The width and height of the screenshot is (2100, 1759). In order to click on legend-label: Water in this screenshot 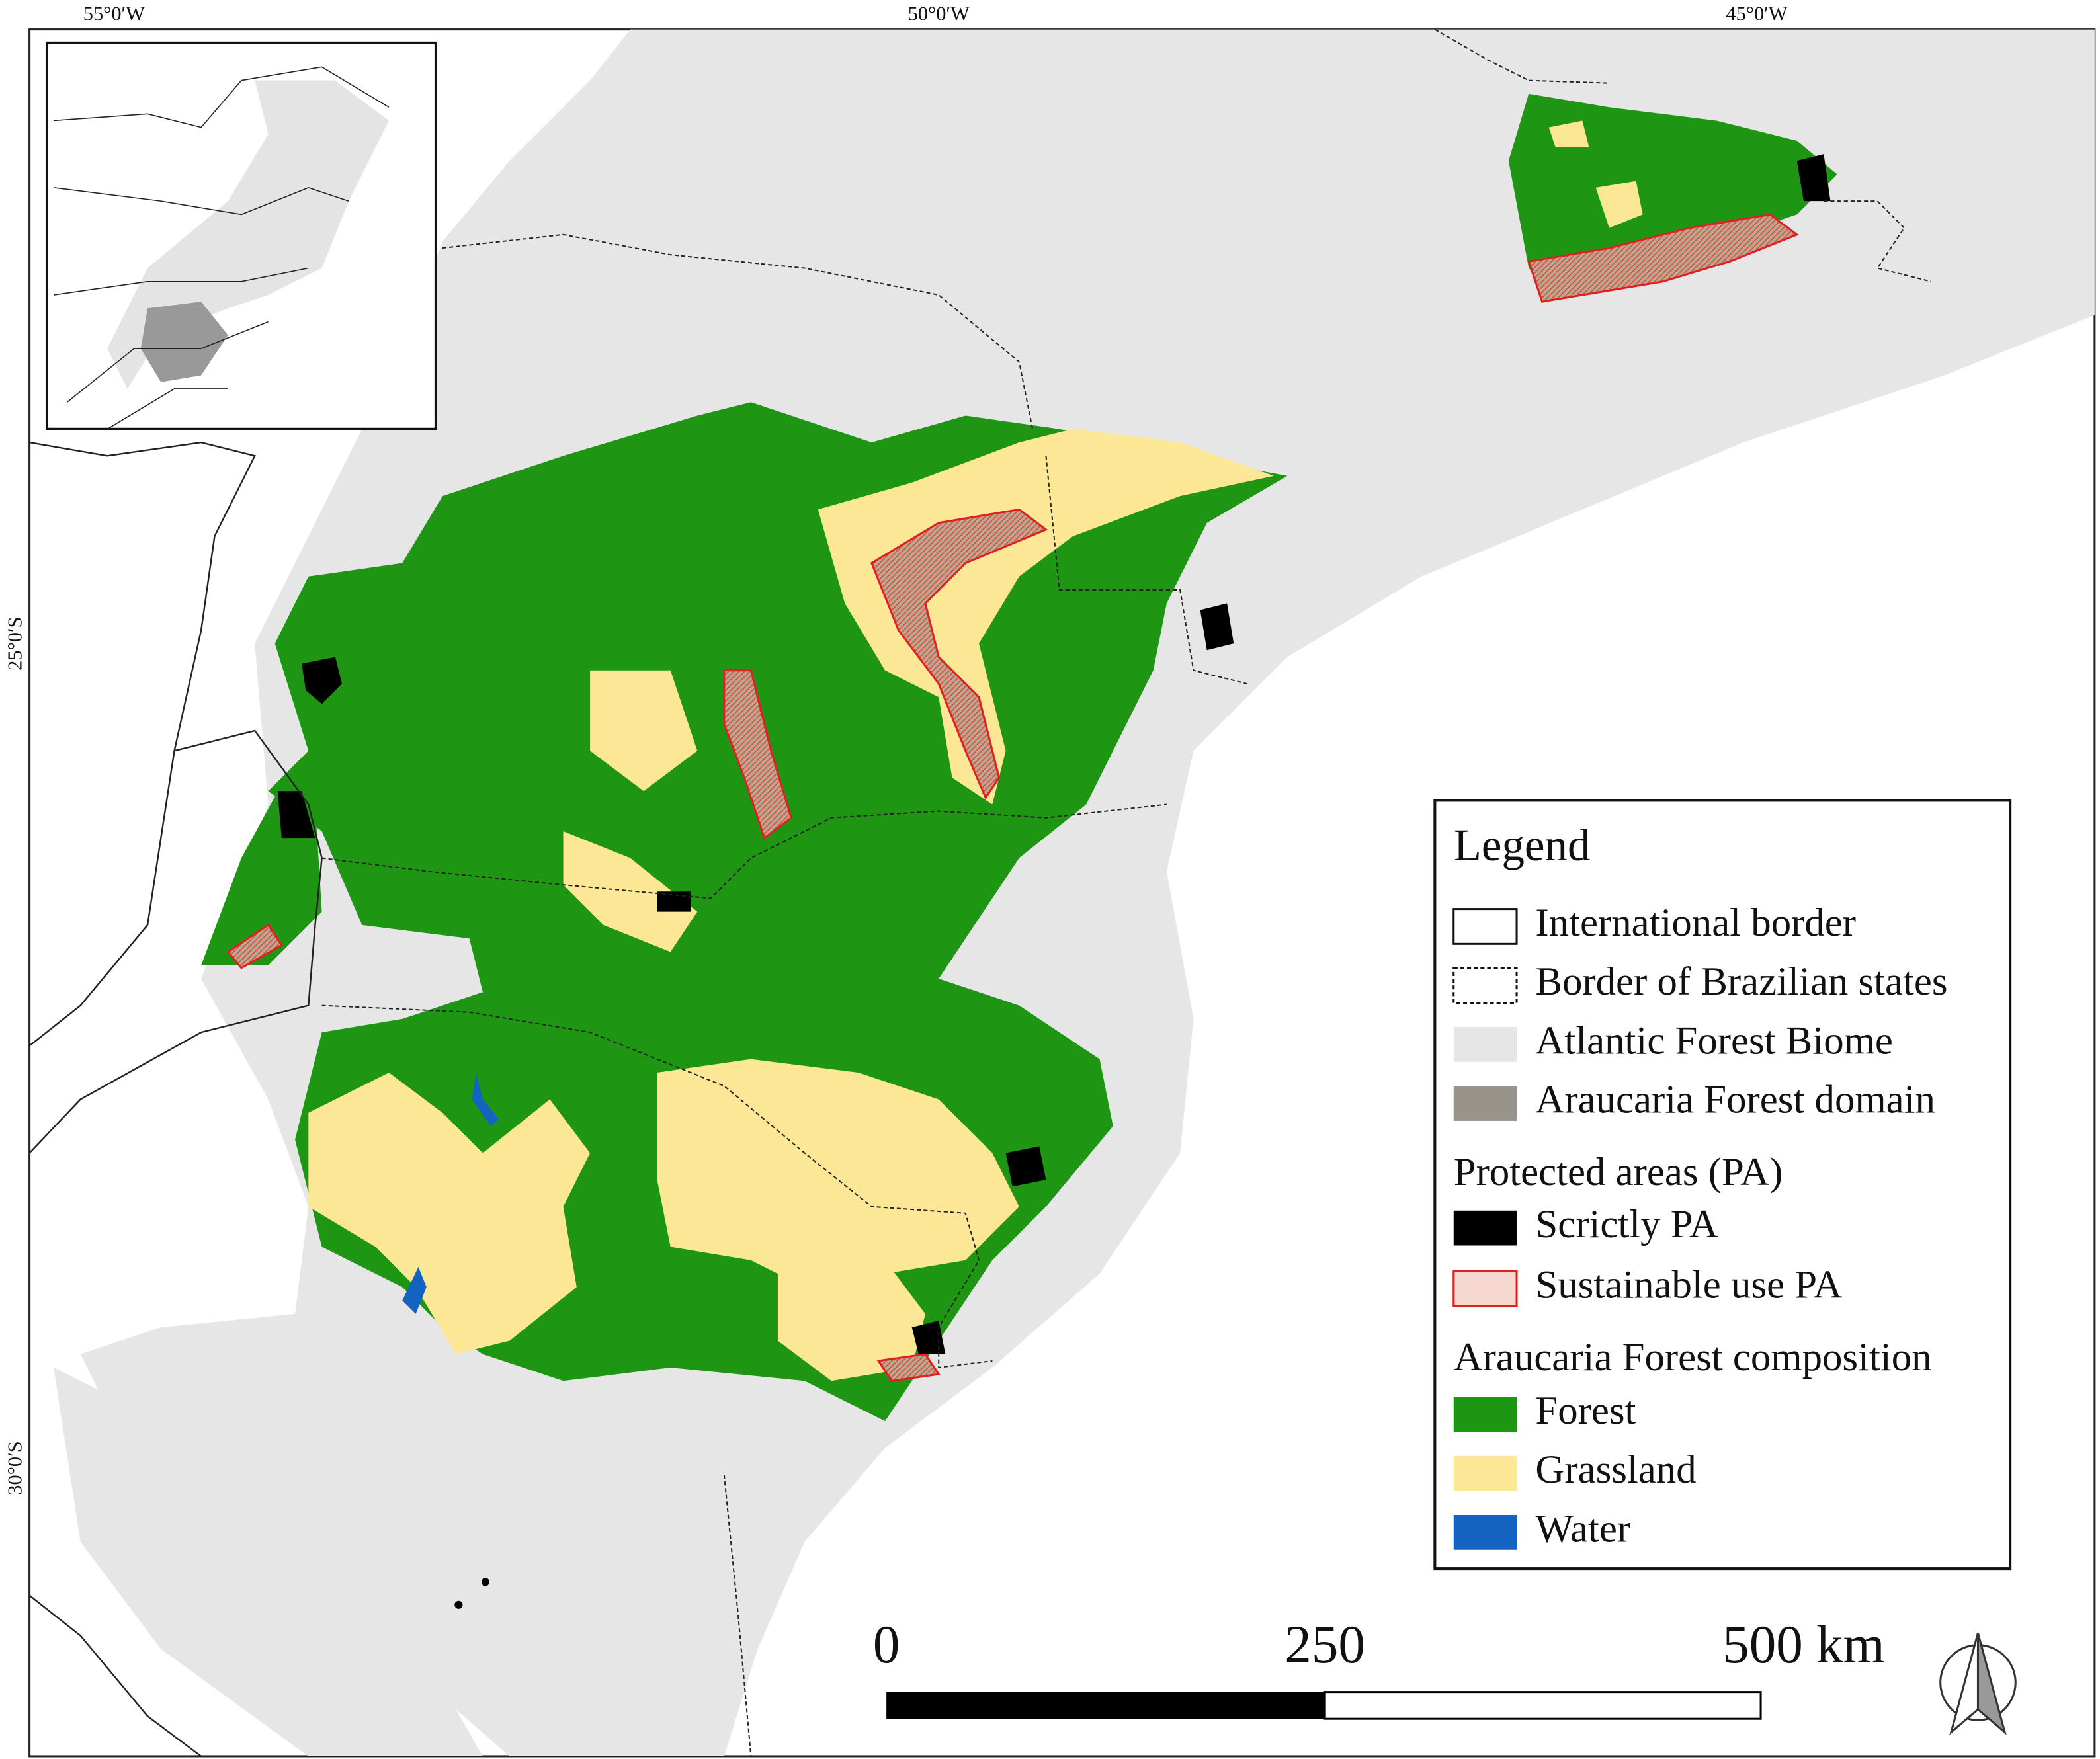, I will do `click(1583, 1529)`.